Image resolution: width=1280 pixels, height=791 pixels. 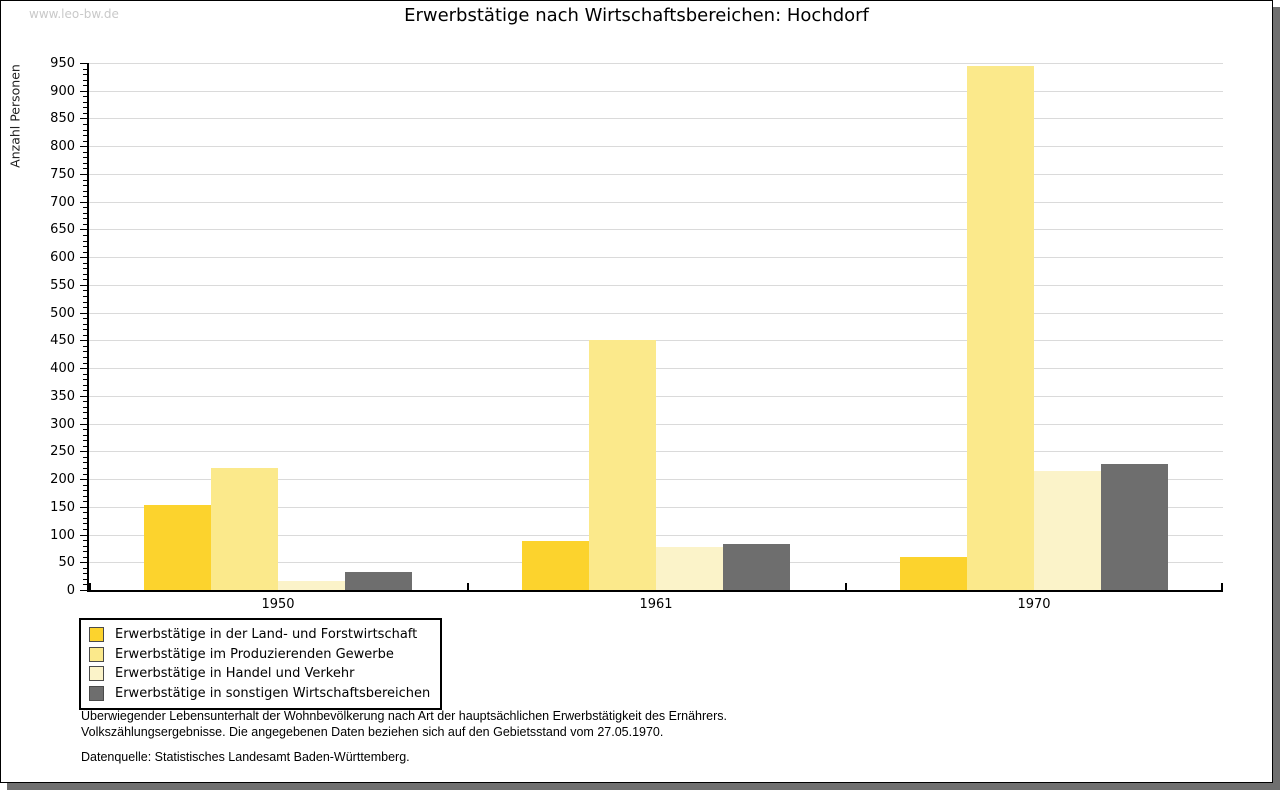 What do you see at coordinates (74, 14) in the screenshot?
I see `watermark: www.leo-bw.de` at bounding box center [74, 14].